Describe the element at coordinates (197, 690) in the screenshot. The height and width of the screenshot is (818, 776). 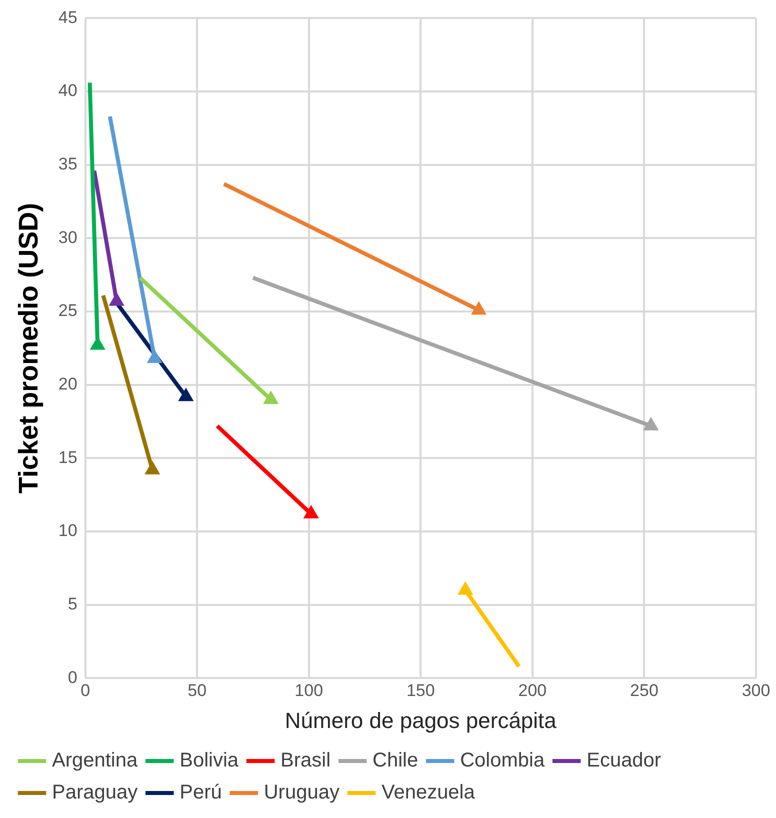
I see `x-tick-label: 50` at that location.